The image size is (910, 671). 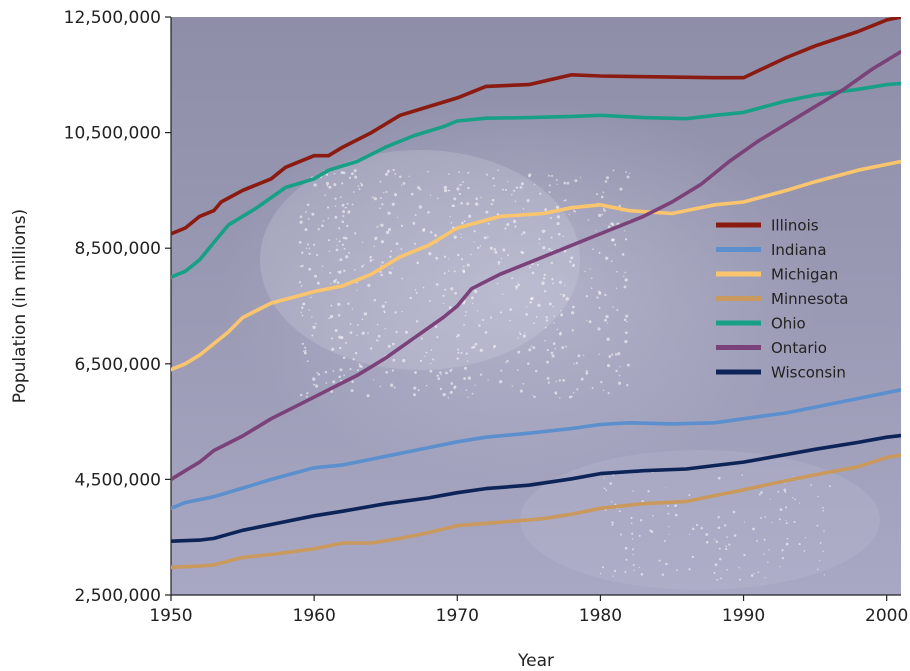 What do you see at coordinates (886, 616) in the screenshot?
I see `x-tick-label: 2000` at bounding box center [886, 616].